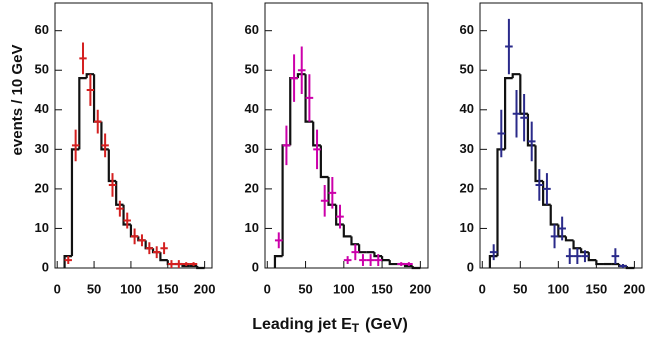 This screenshot has height=346, width=658. What do you see at coordinates (17, 100) in the screenshot?
I see `y-axis-label: events / 10 GeV` at bounding box center [17, 100].